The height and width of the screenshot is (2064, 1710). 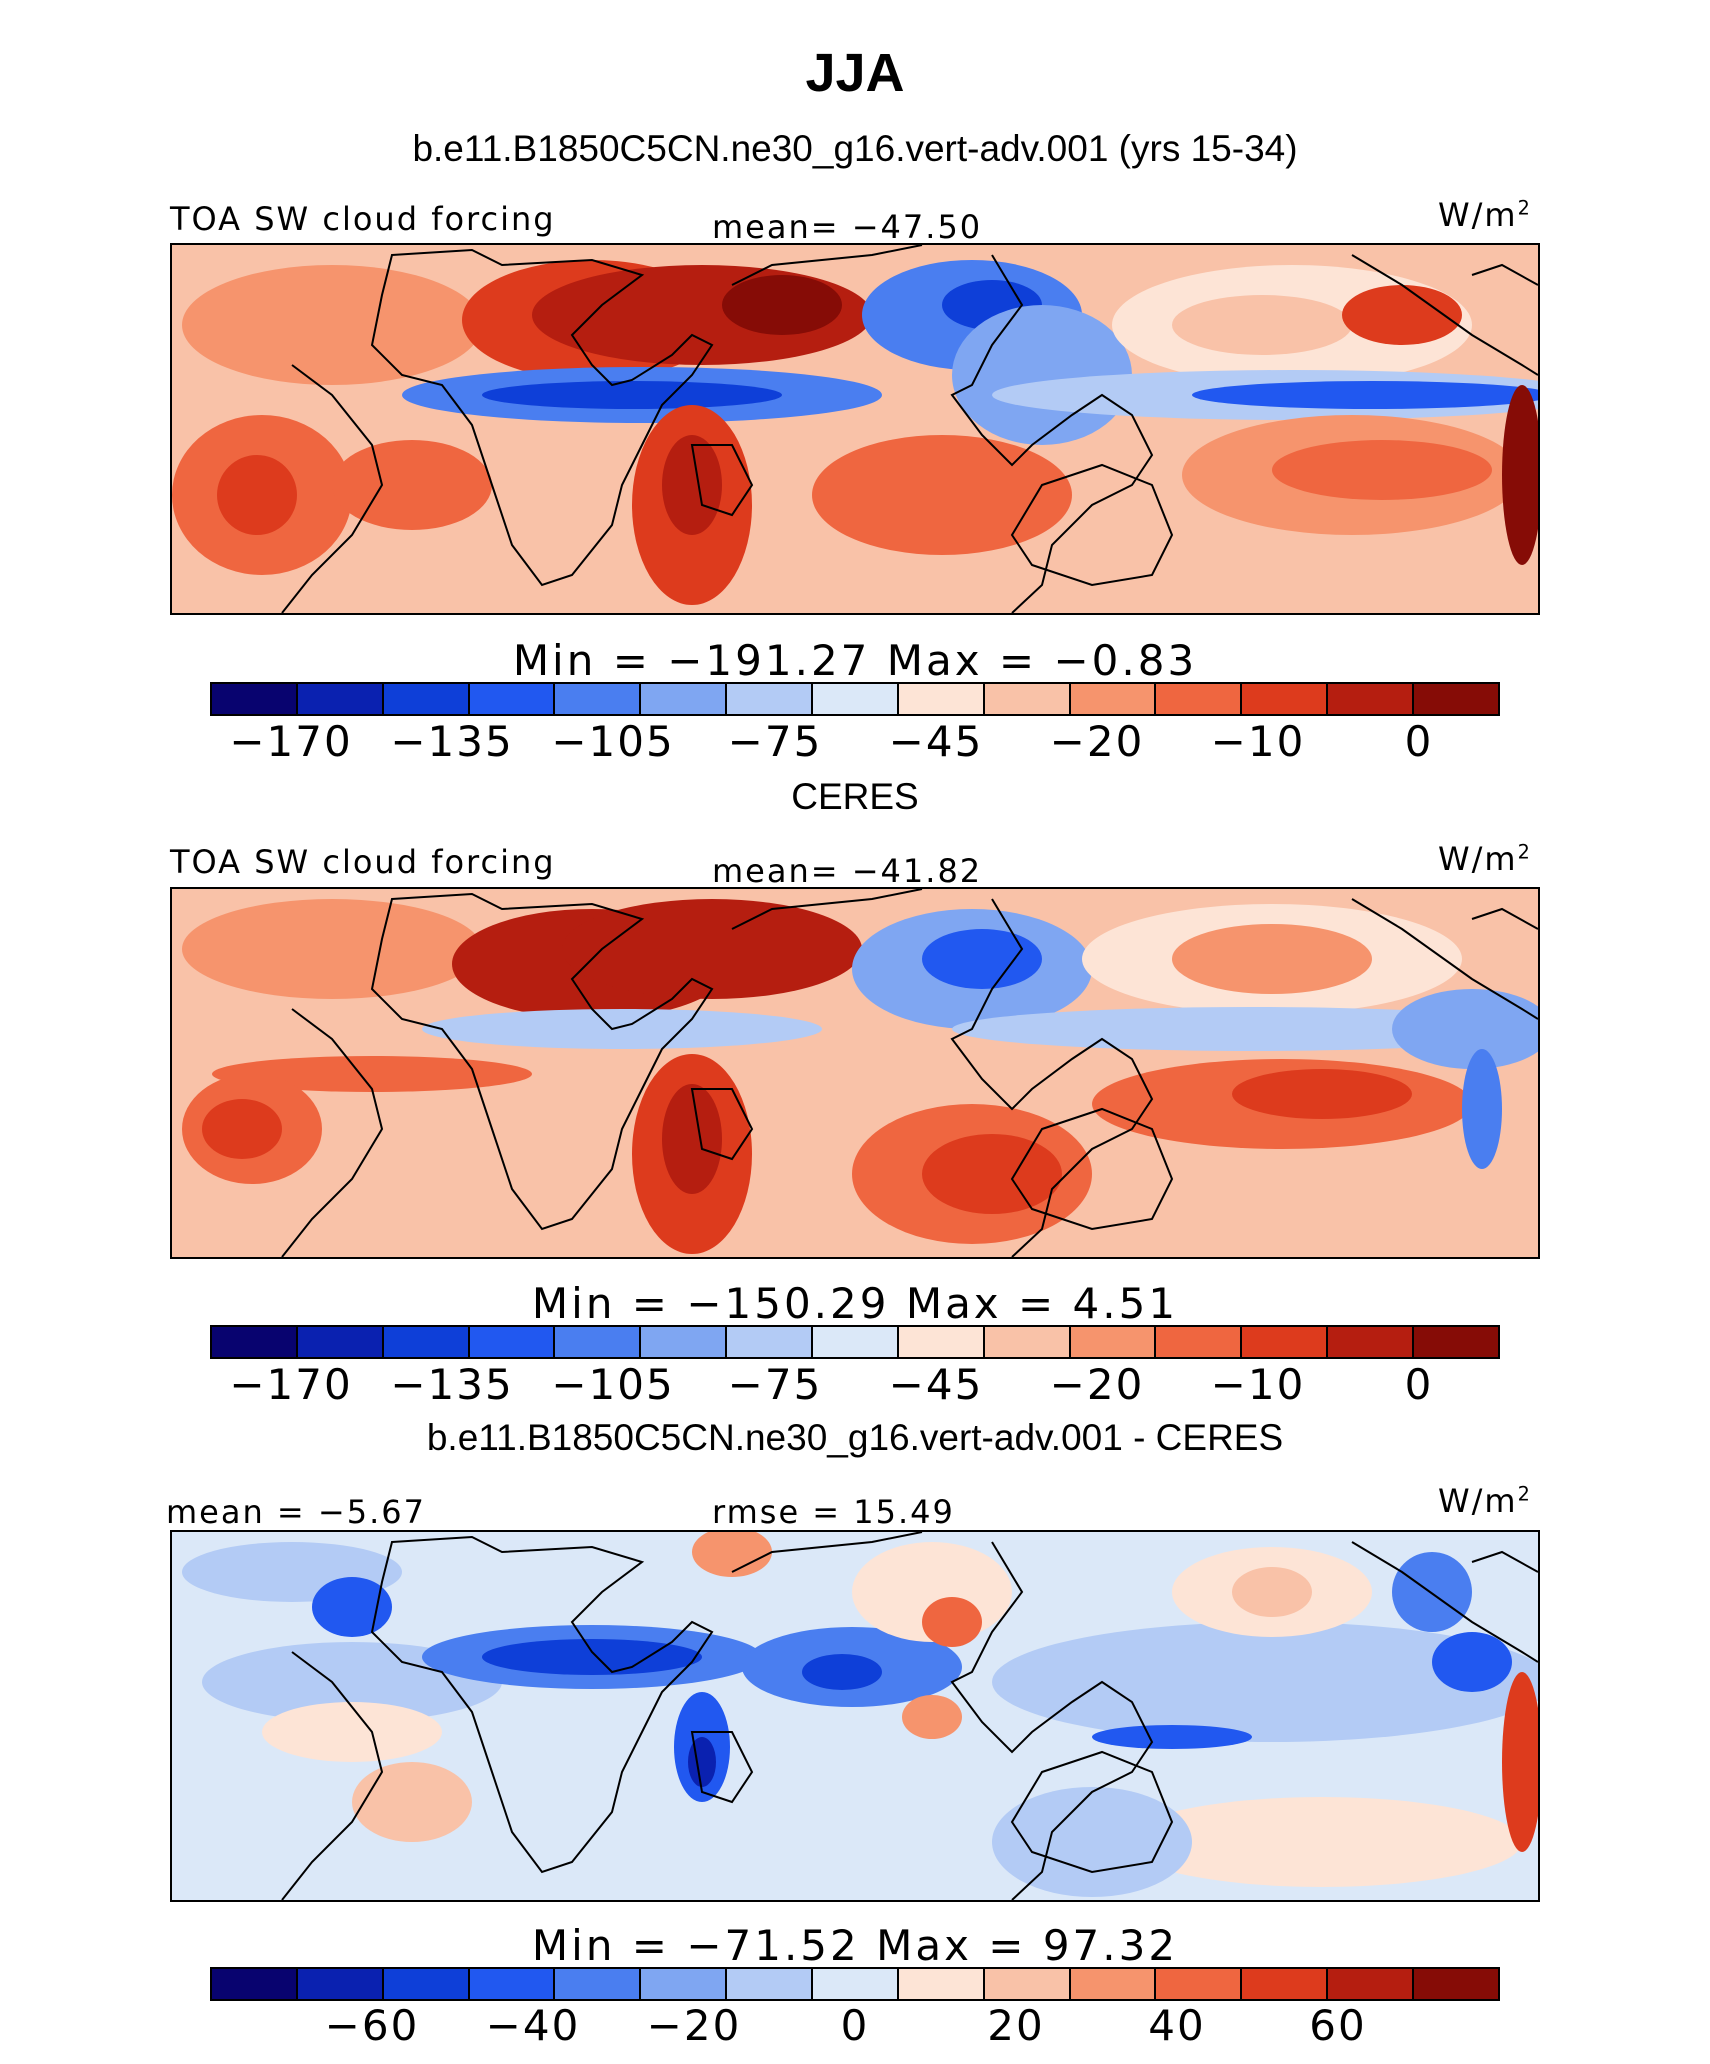 I want to click on panel-1-tick-label: −10, so click(x=1258, y=741).